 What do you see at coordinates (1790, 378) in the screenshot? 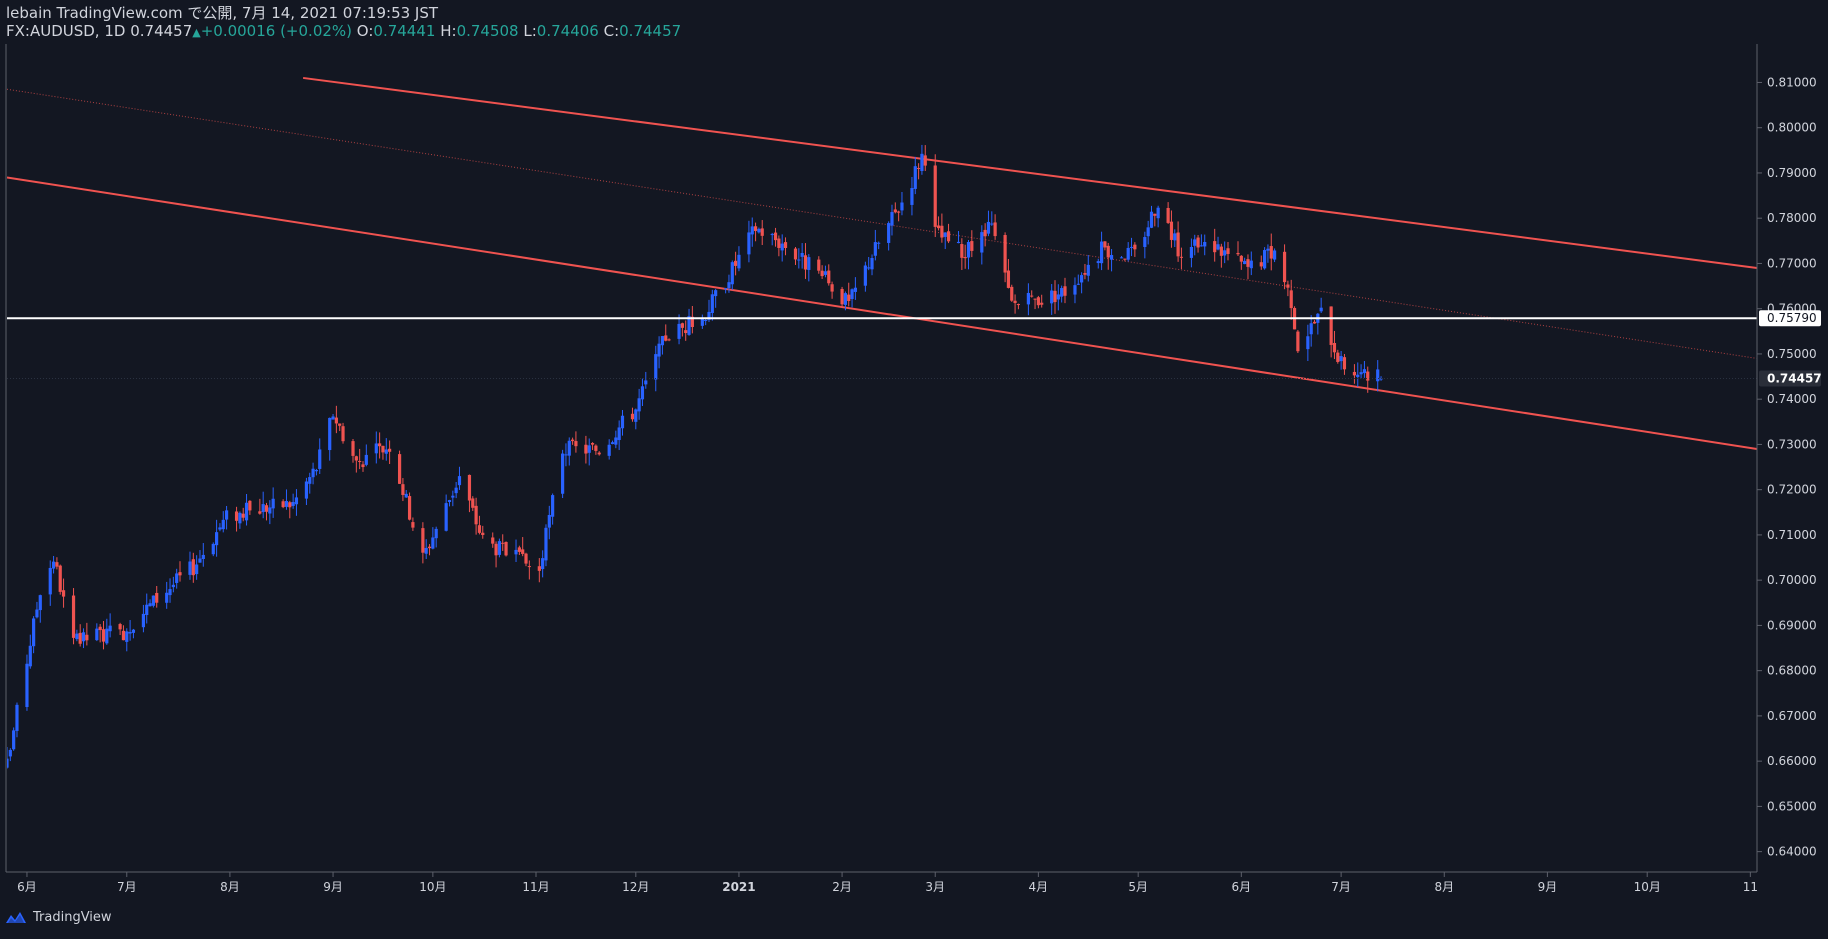
I see `last-price-label-bg` at bounding box center [1790, 378].